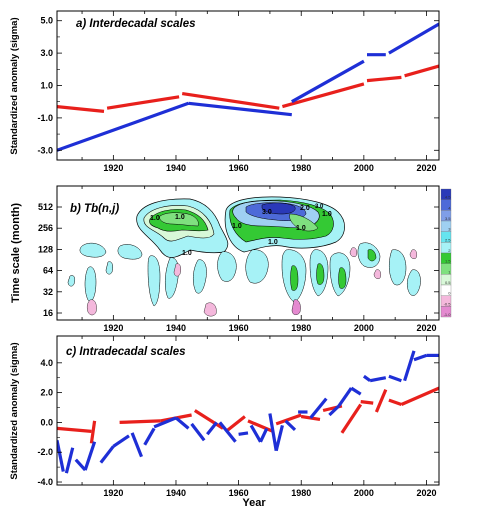 The image size is (491, 519). What do you see at coordinates (449, 271) in the screenshot?
I see `colorbar-label: 1` at bounding box center [449, 271].